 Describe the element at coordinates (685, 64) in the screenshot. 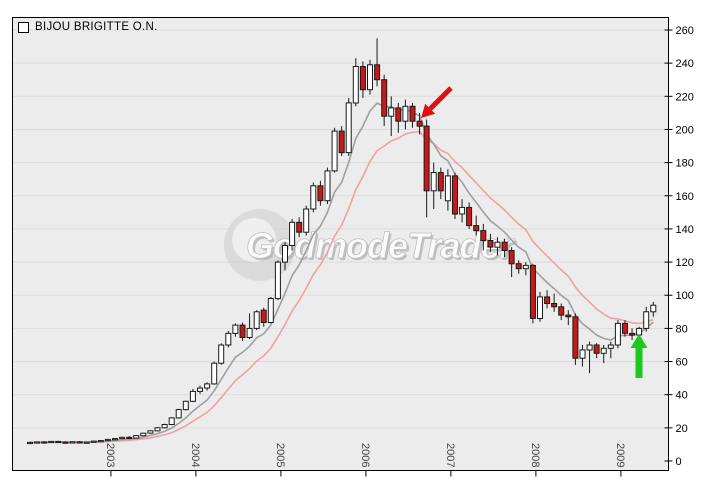

I see `svg-text: 240` at that location.